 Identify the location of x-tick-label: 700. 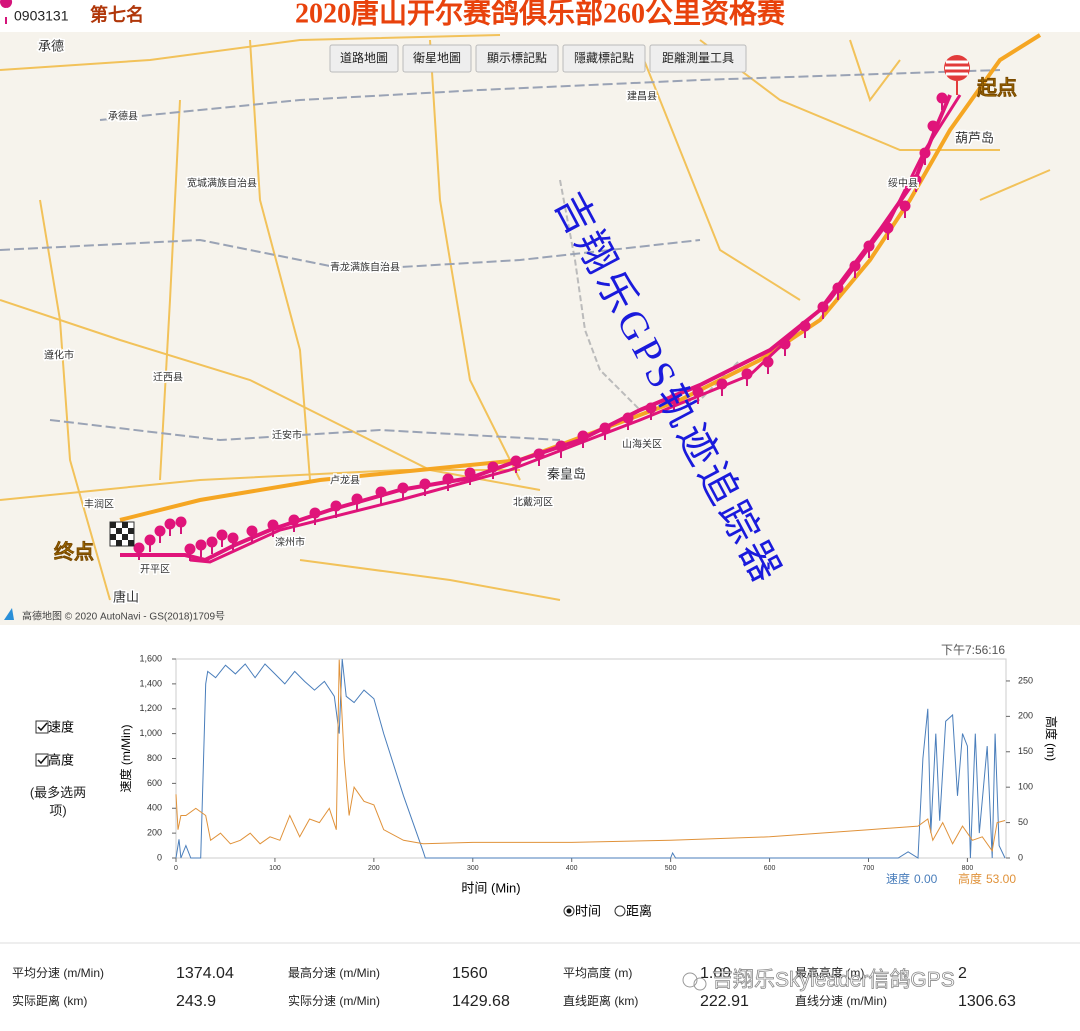
(869, 868).